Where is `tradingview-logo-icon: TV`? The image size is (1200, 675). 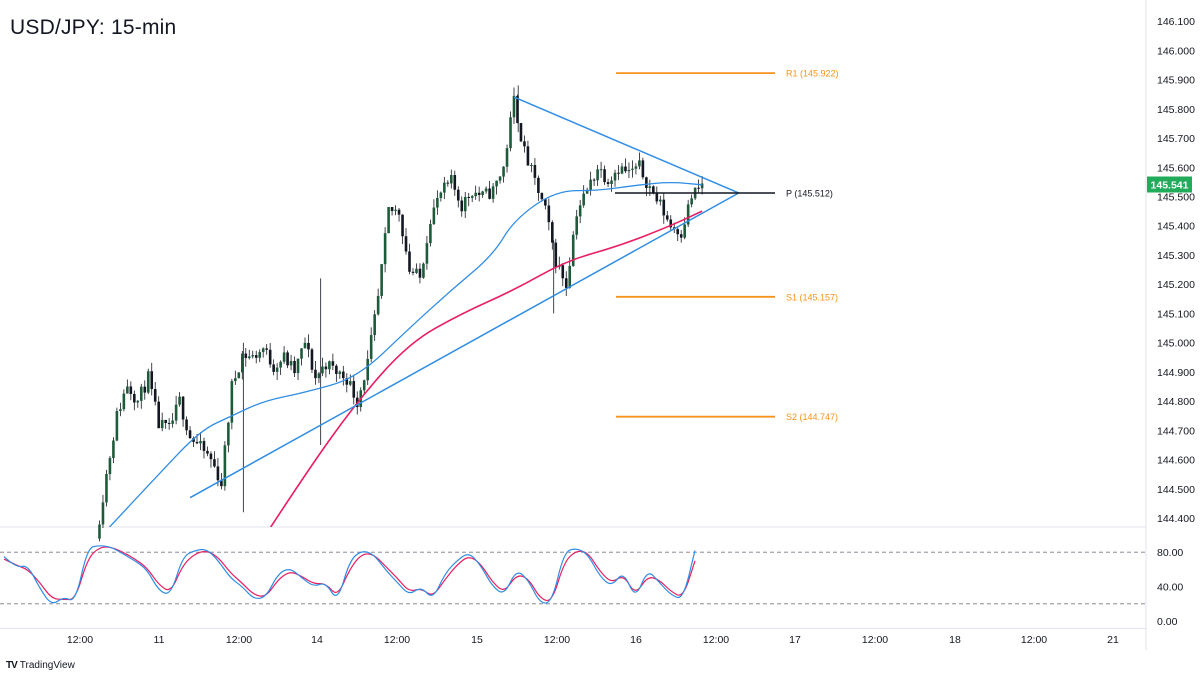
tradingview-logo-icon: TV is located at coordinates (12, 665).